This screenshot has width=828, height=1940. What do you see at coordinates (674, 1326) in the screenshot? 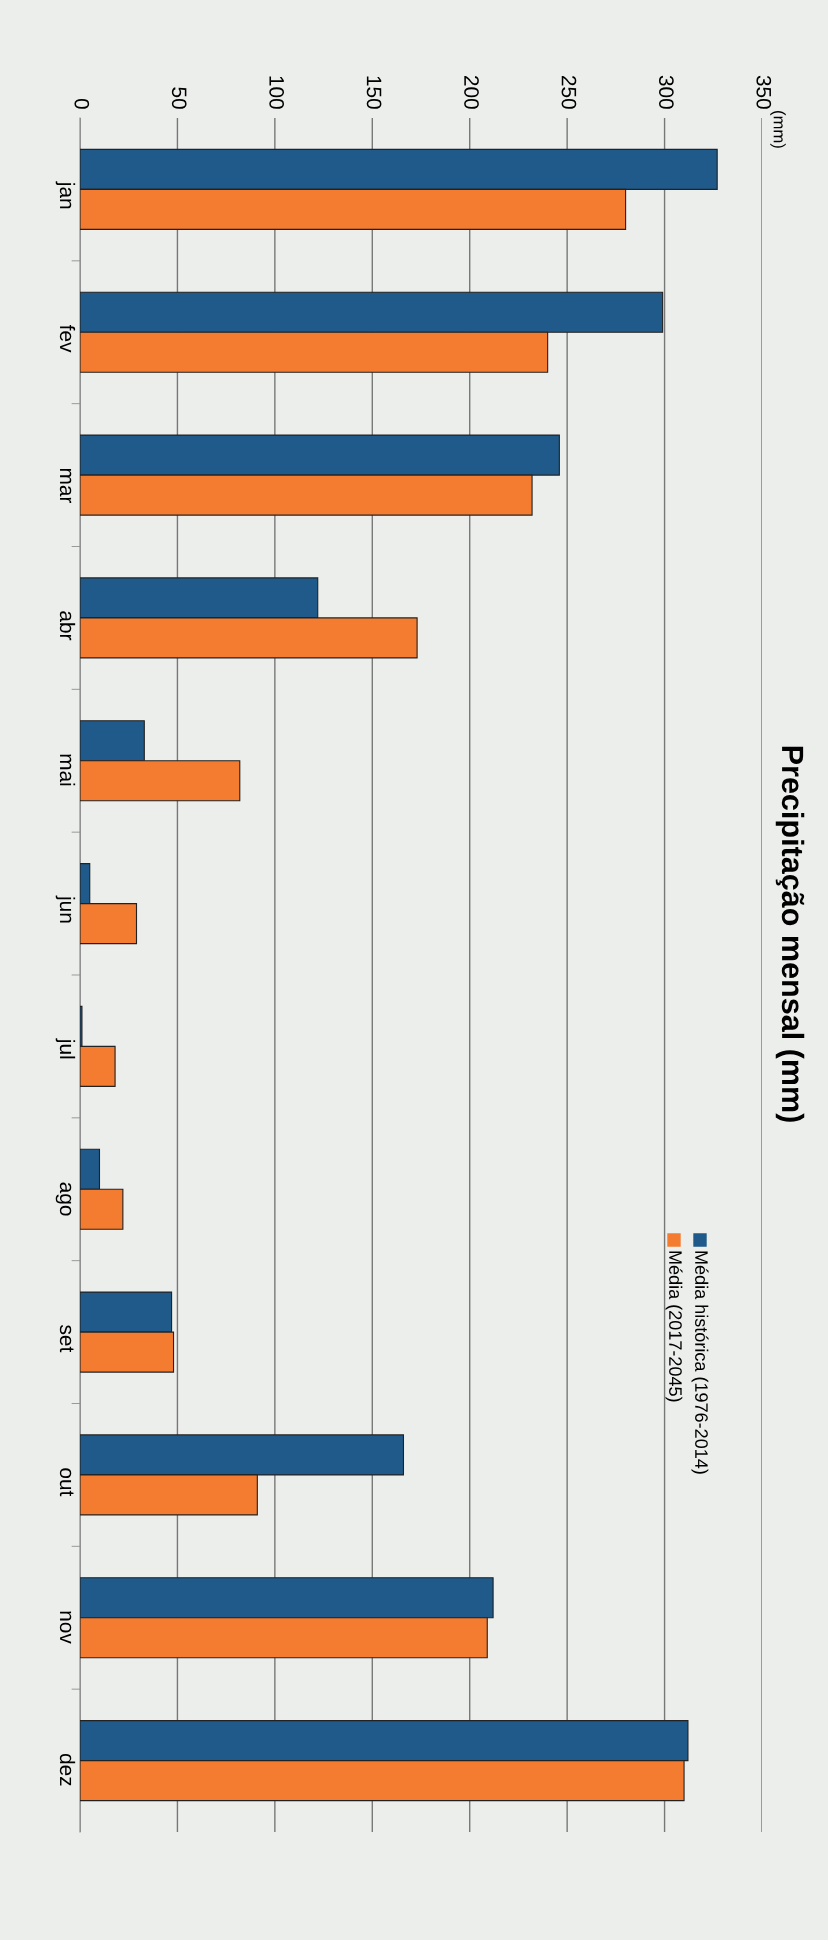
I see `legend-label: Média (2017-2045)` at bounding box center [674, 1326].